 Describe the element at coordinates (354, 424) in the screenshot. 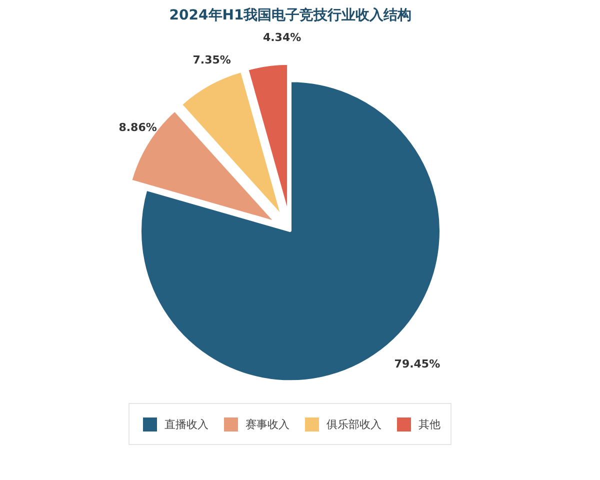

I see `legend-label: 俱乐部收入` at that location.